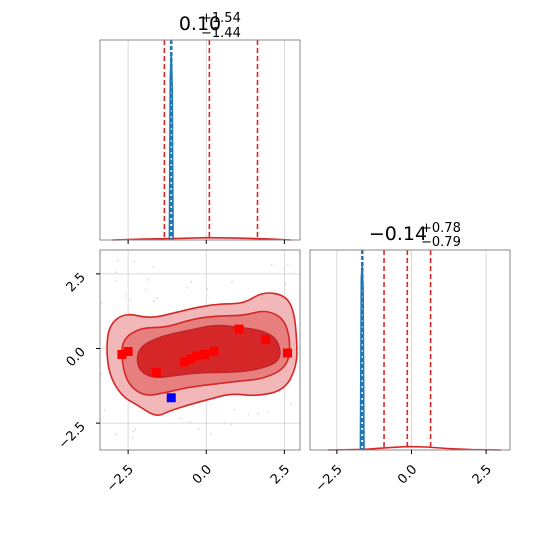 Image resolution: width=550 pixels, height=550 pixels. I want to click on panel-title: 0.10, so click(200, 24).